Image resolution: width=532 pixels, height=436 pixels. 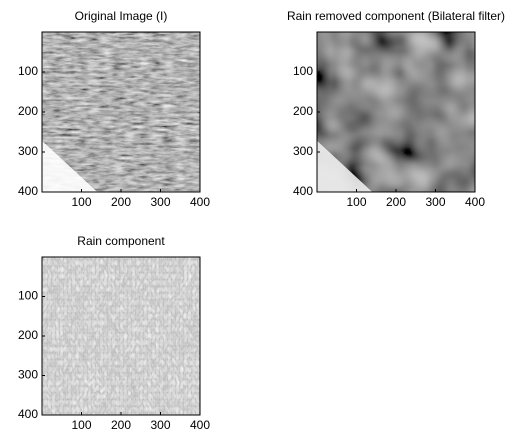 What do you see at coordinates (121, 16) in the screenshot?
I see `subplot-title: Original Image (I)` at bounding box center [121, 16].